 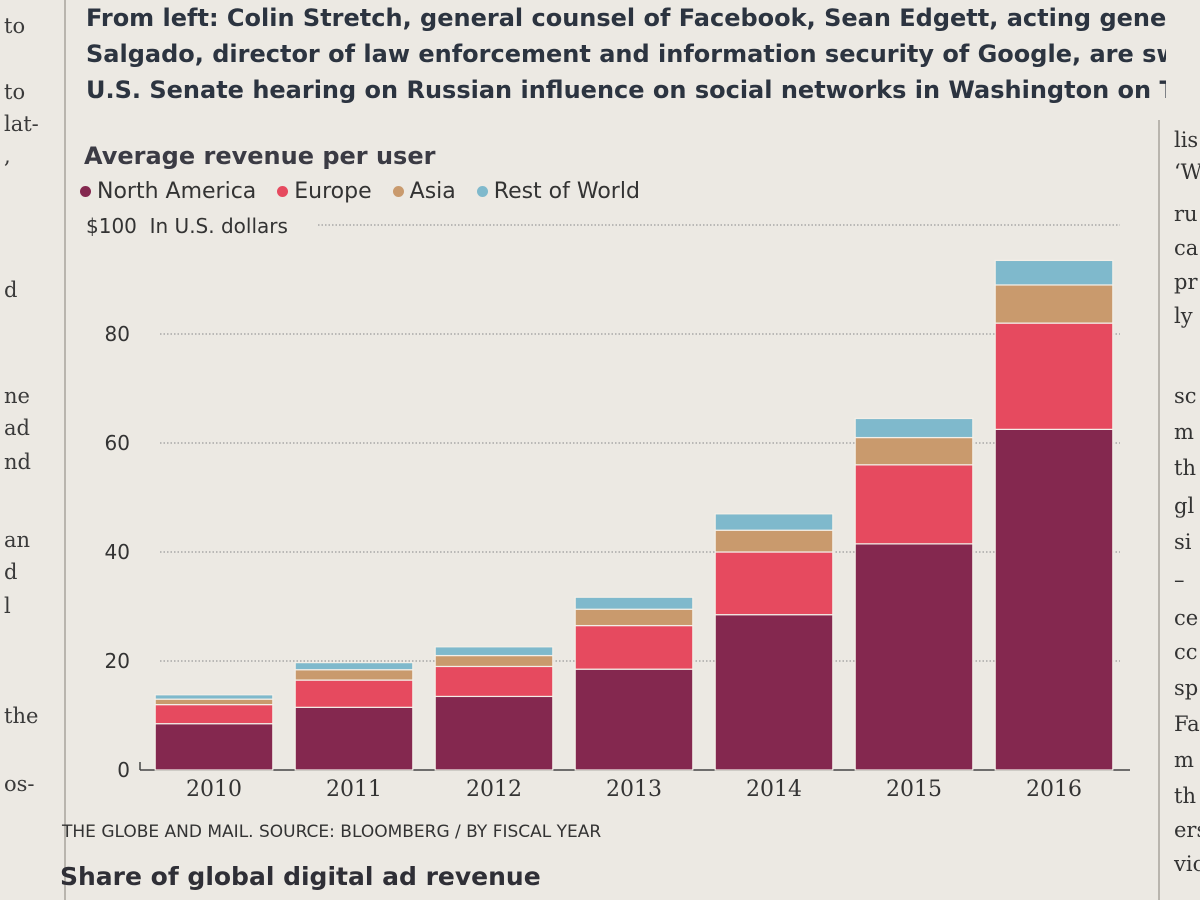 I want to click on chart-title: Average revenue per user, so click(x=260, y=156).